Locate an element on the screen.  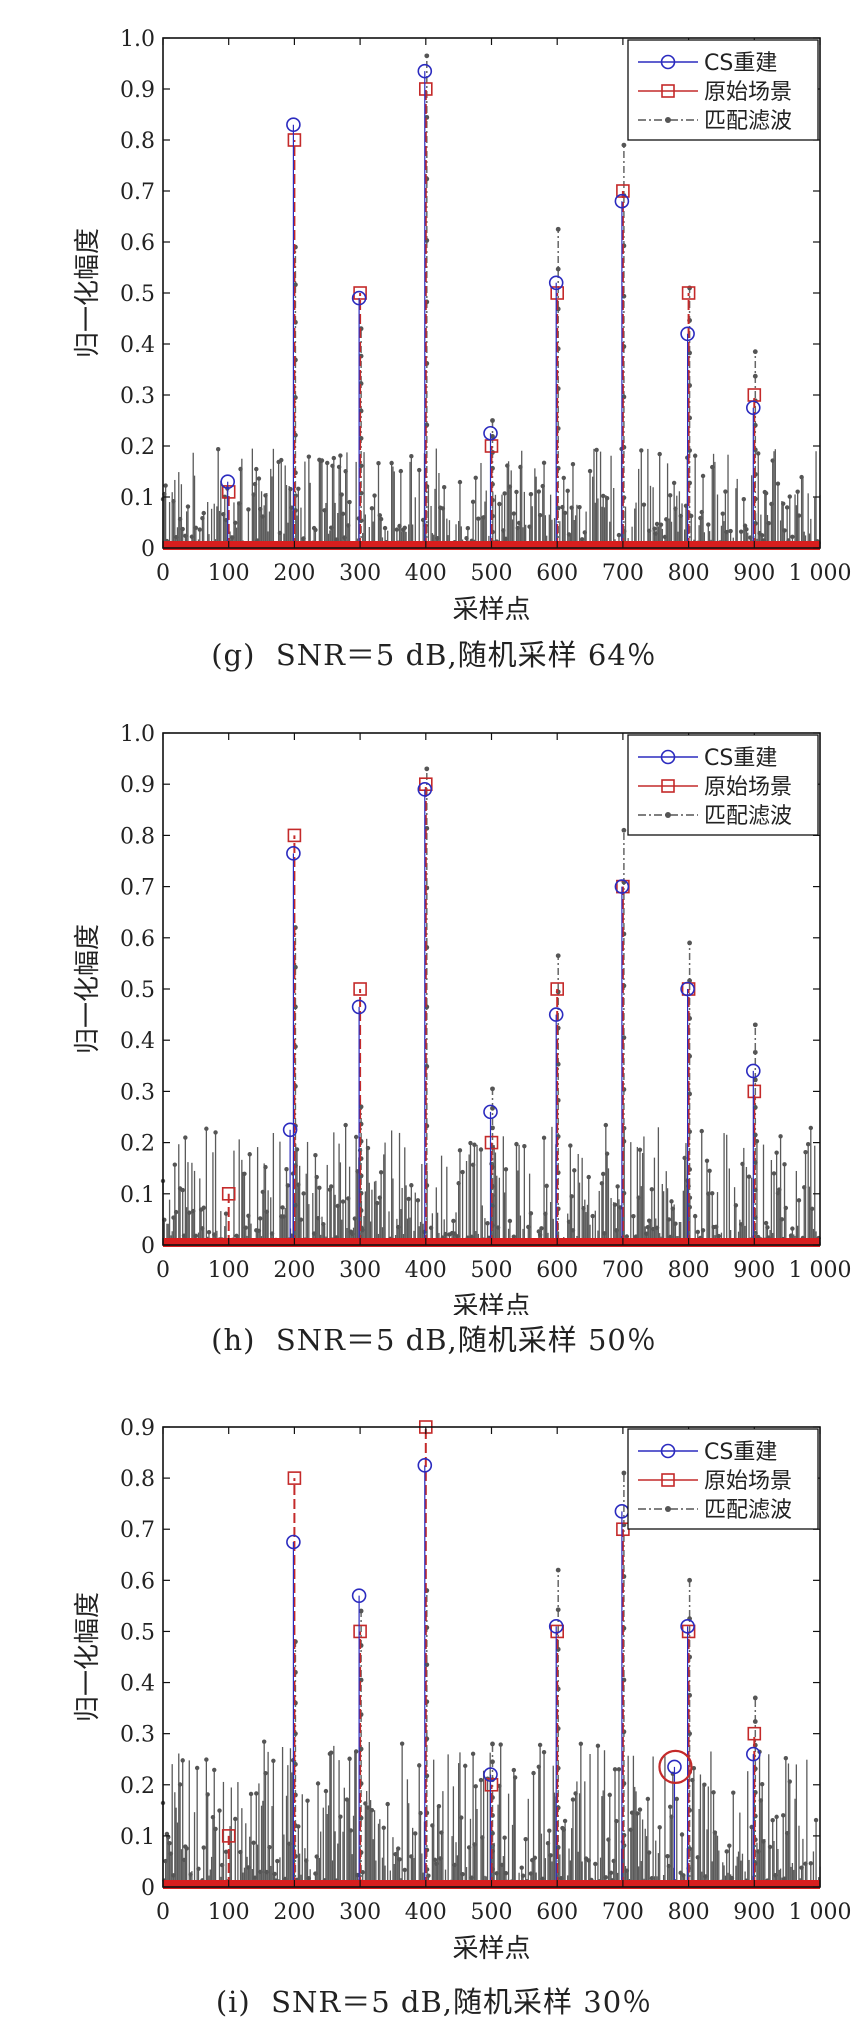
y-tick-label: 0.5 is located at coordinates (137, 990).